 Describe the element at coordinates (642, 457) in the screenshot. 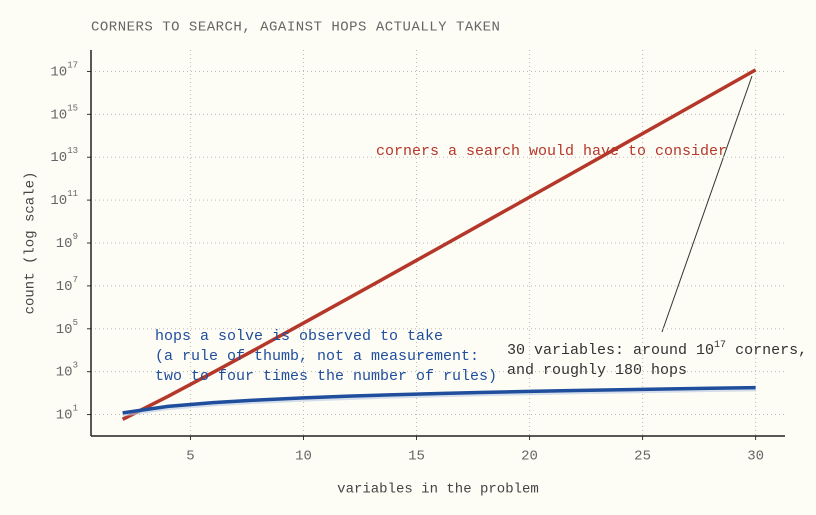

I see `x-tick-label: 25` at that location.